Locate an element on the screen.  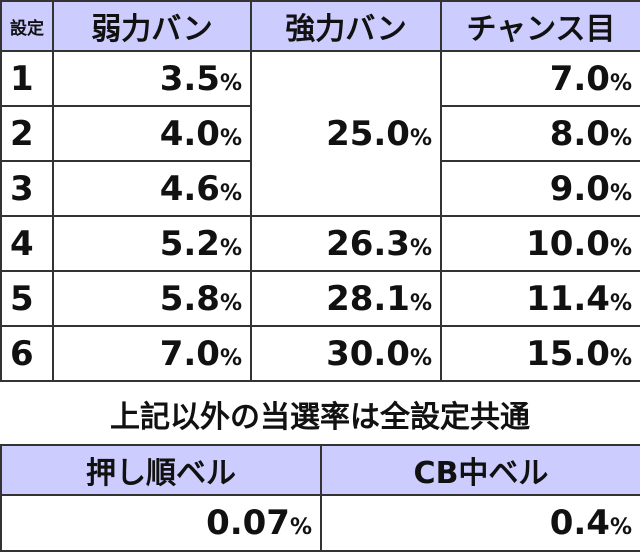
row: 2 4.0% 8.0% is located at coordinates (320, 133).